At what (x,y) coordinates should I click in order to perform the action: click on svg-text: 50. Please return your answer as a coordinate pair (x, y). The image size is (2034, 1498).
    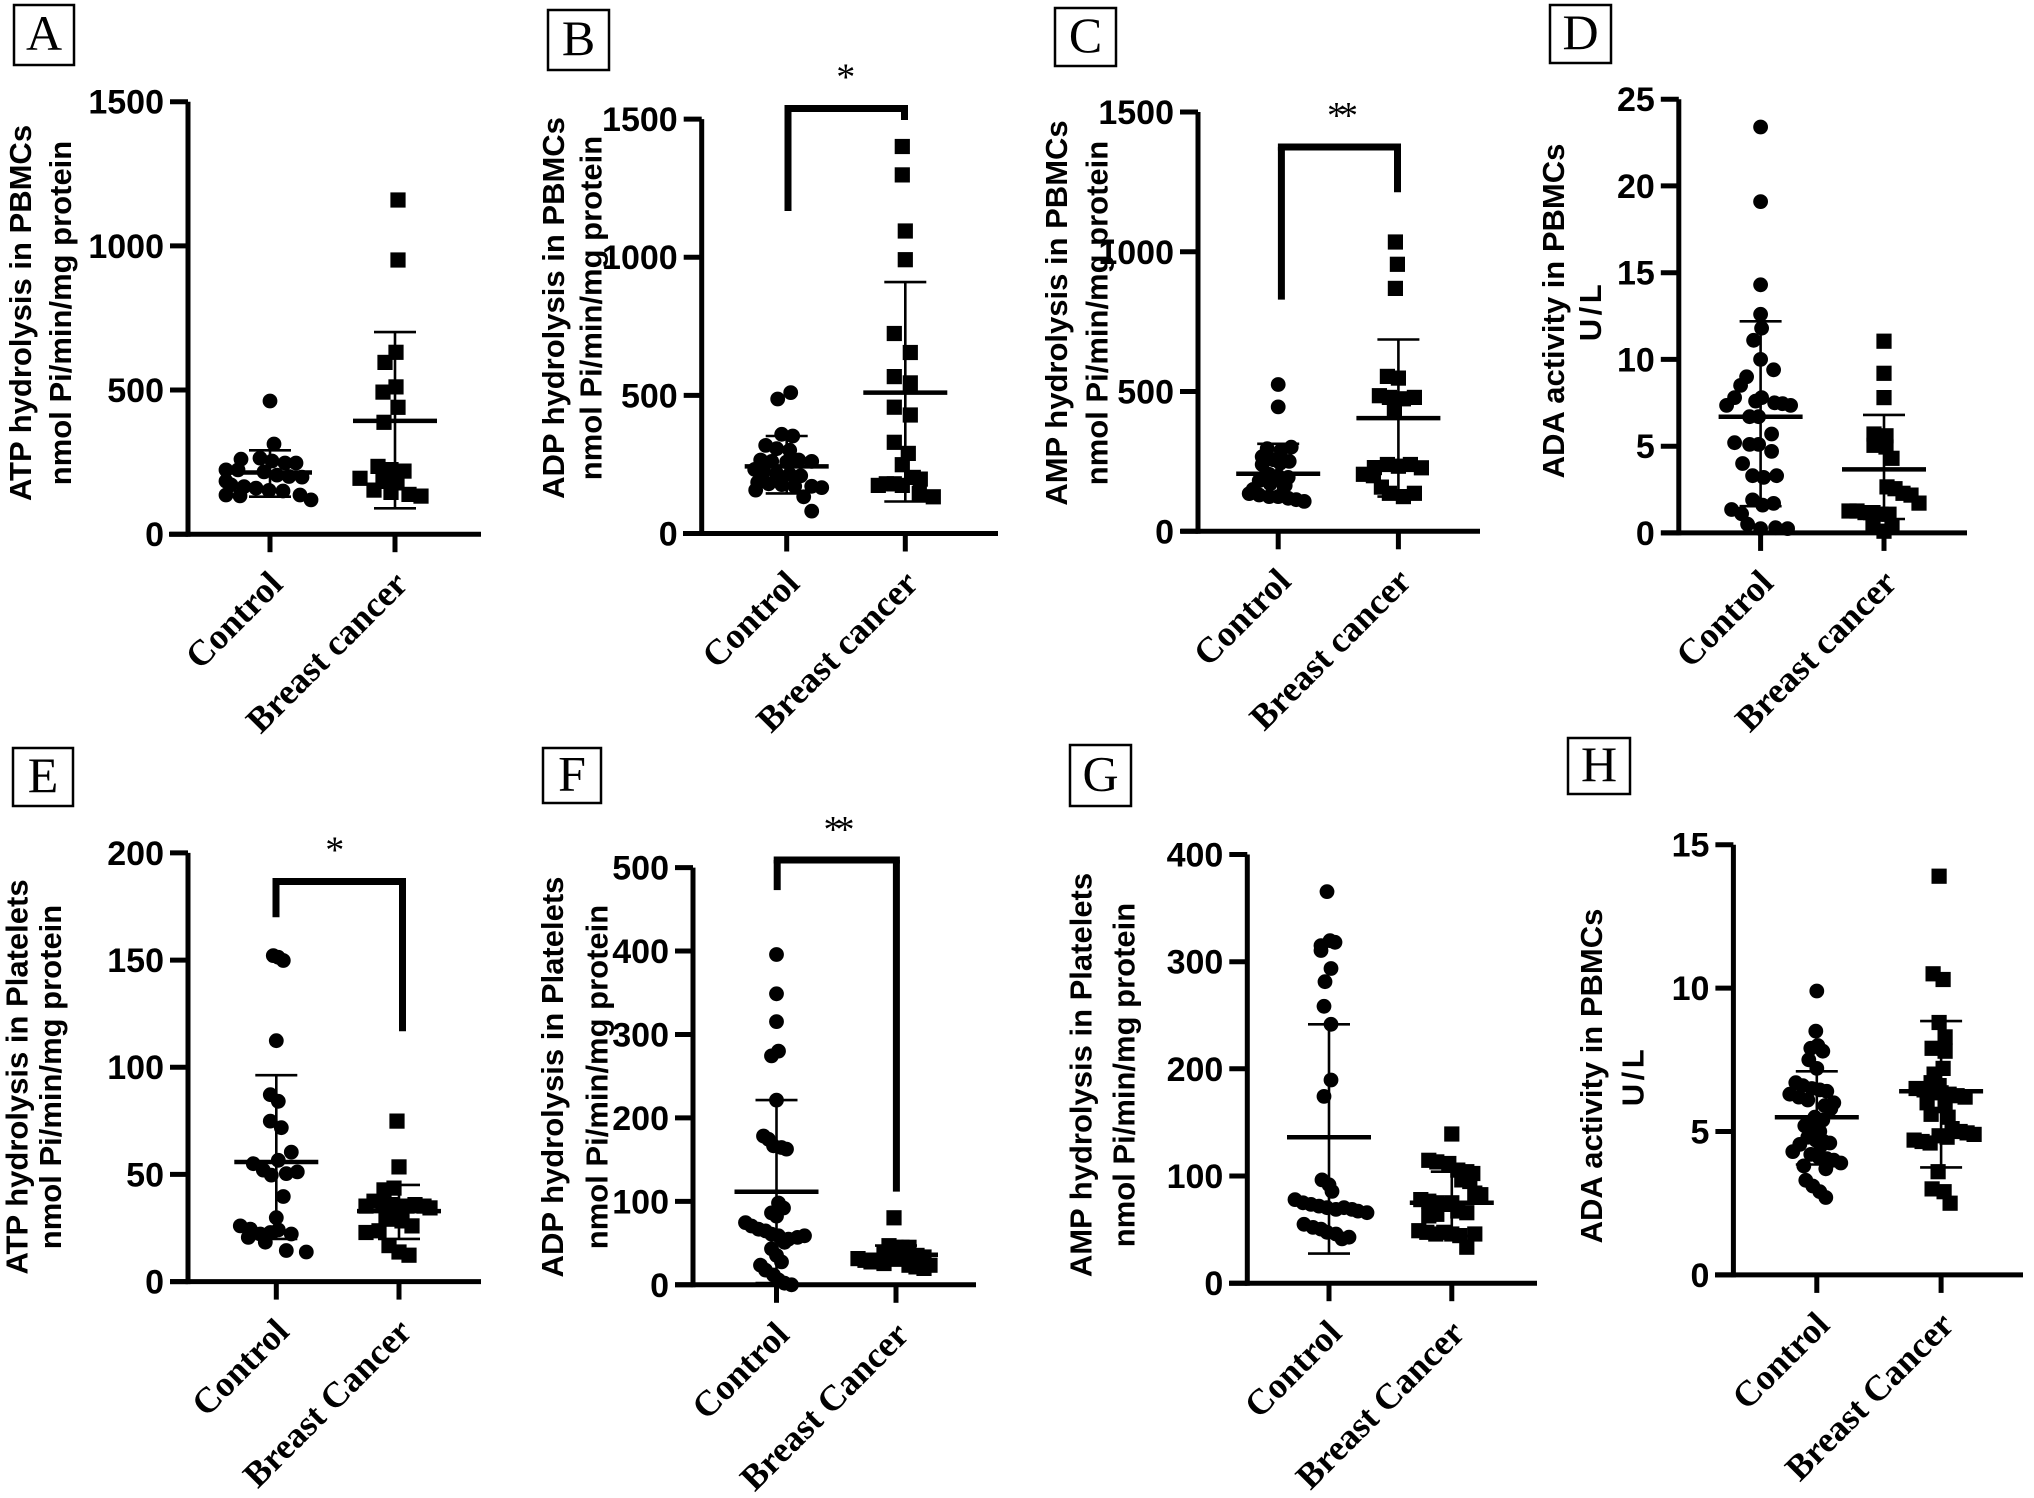
    Looking at the image, I should click on (145, 1175).